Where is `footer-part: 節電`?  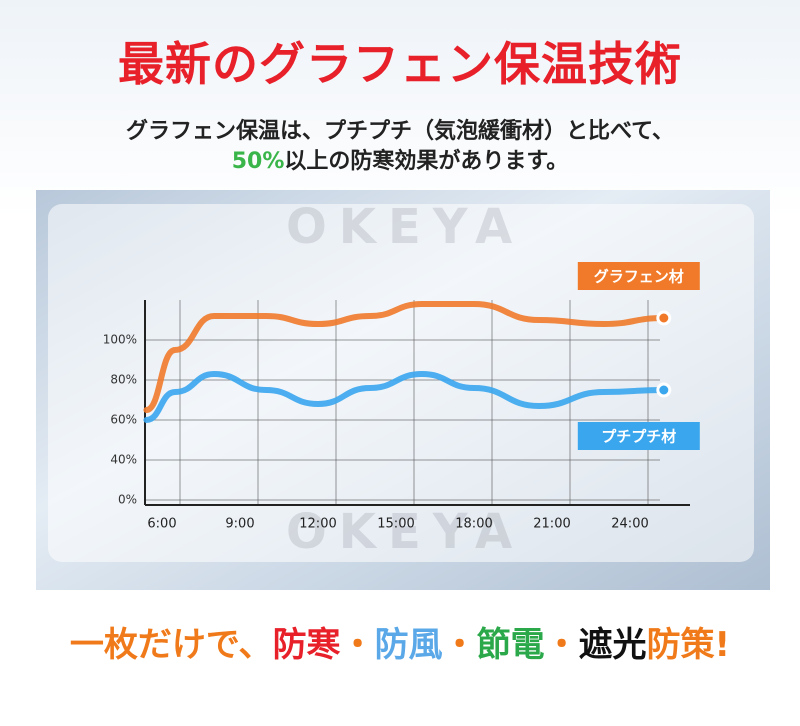 footer-part: 節電 is located at coordinates (510, 645).